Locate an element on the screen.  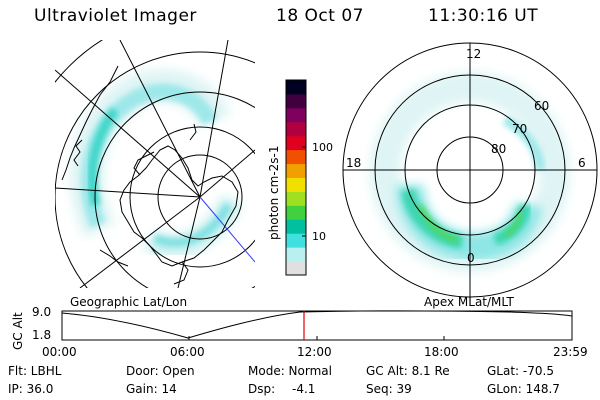
glat-info: GLat: -70.5 is located at coordinates (520, 371).